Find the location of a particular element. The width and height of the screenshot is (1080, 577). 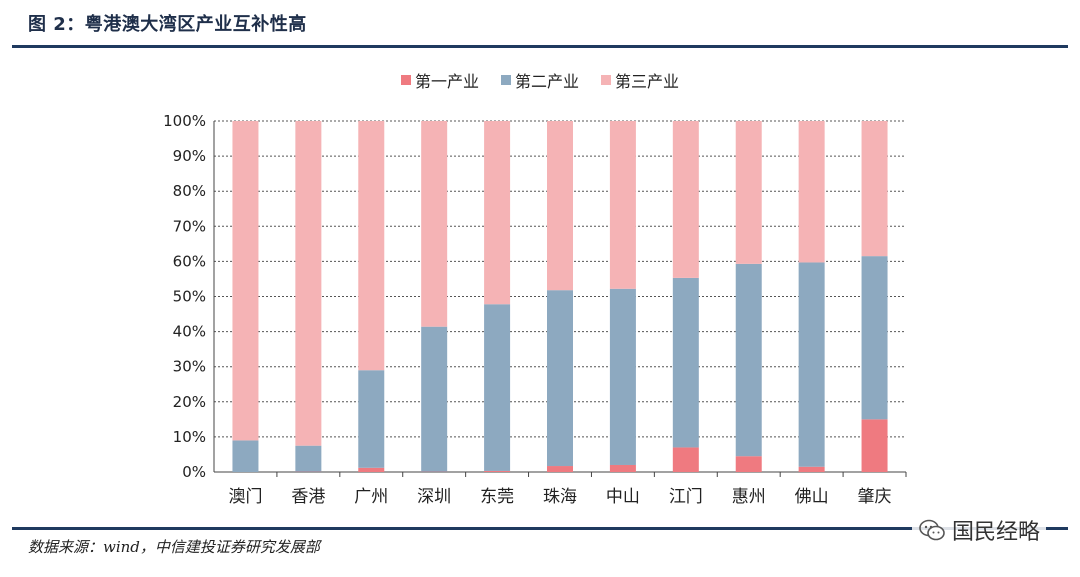

y-tick-label: 80% is located at coordinates (189, 191).